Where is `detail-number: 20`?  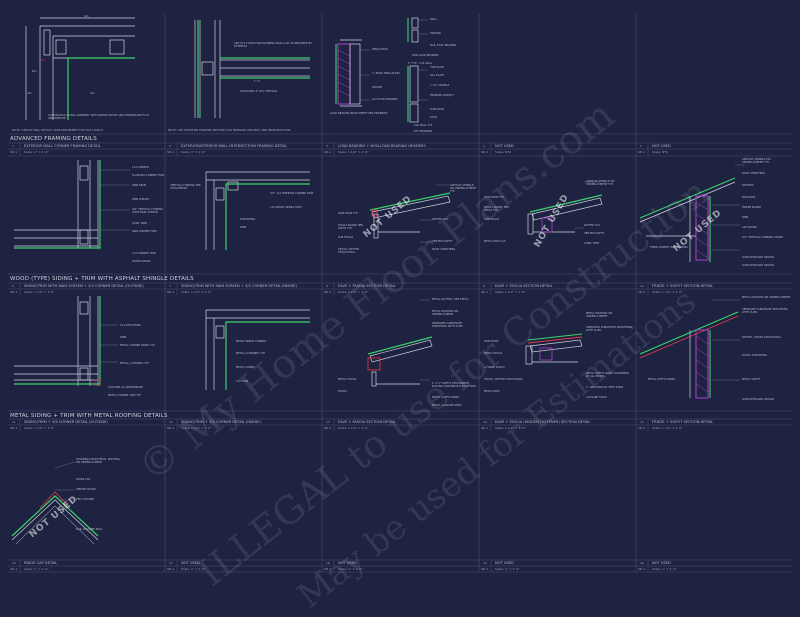
detail-number: 20 is located at coordinates (642, 563).